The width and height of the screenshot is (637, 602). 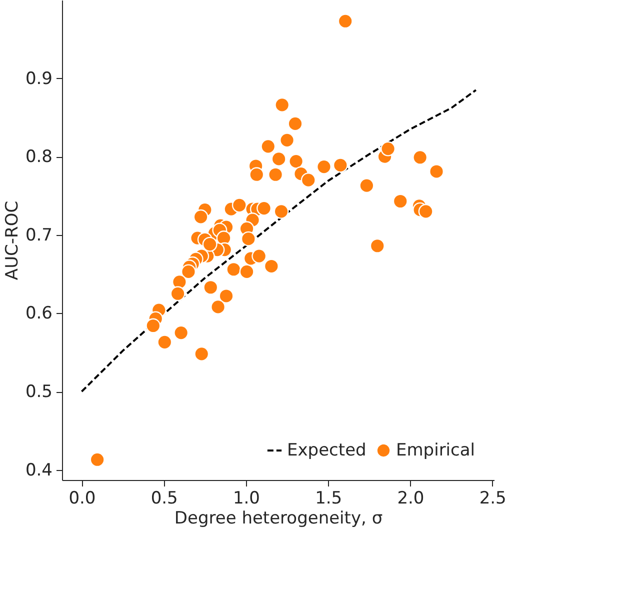 What do you see at coordinates (38, 470) in the screenshot?
I see `y-tick-label: 0.4` at bounding box center [38, 470].